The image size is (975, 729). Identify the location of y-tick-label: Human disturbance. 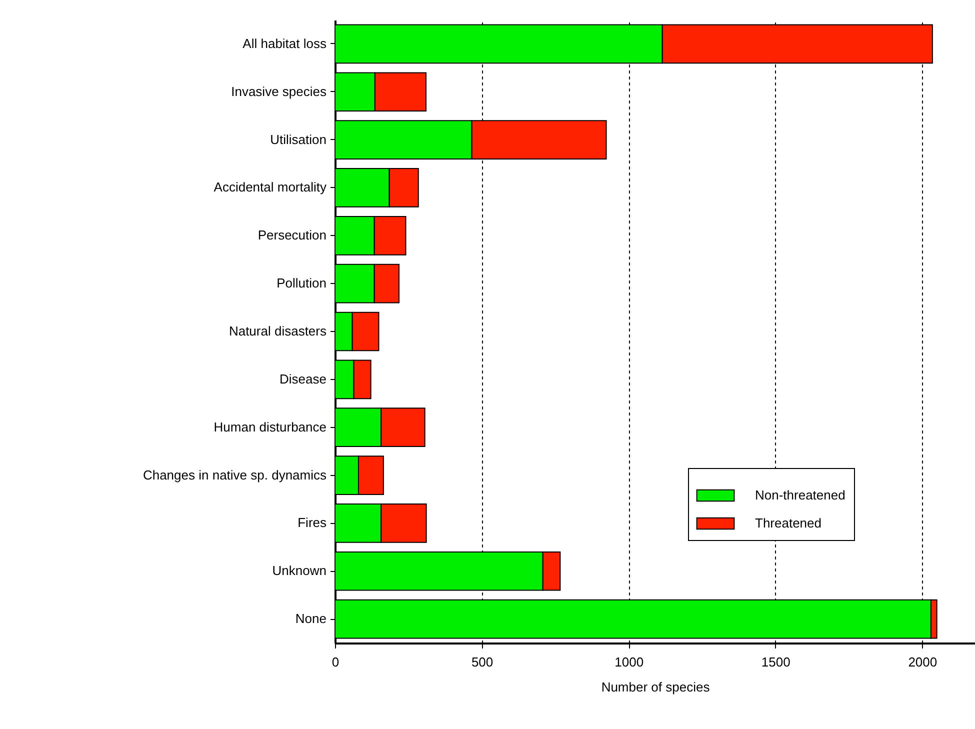
(270, 426).